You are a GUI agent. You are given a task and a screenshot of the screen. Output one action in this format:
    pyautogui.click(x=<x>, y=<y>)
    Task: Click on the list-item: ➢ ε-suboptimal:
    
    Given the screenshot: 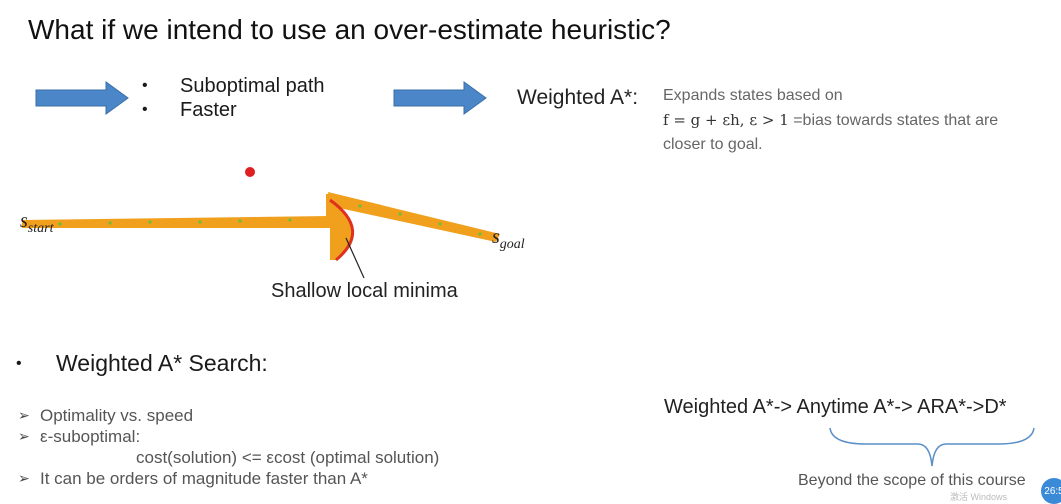 What is the action you would take?
    pyautogui.click(x=79, y=436)
    